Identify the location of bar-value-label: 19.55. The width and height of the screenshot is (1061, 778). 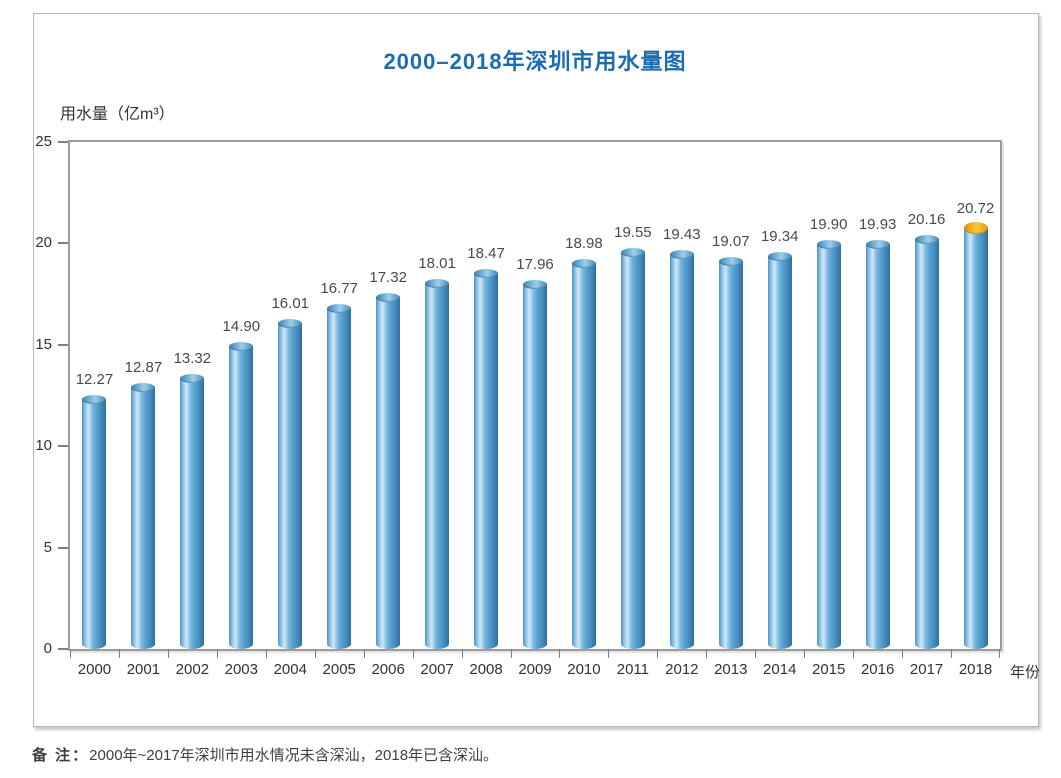
(633, 232).